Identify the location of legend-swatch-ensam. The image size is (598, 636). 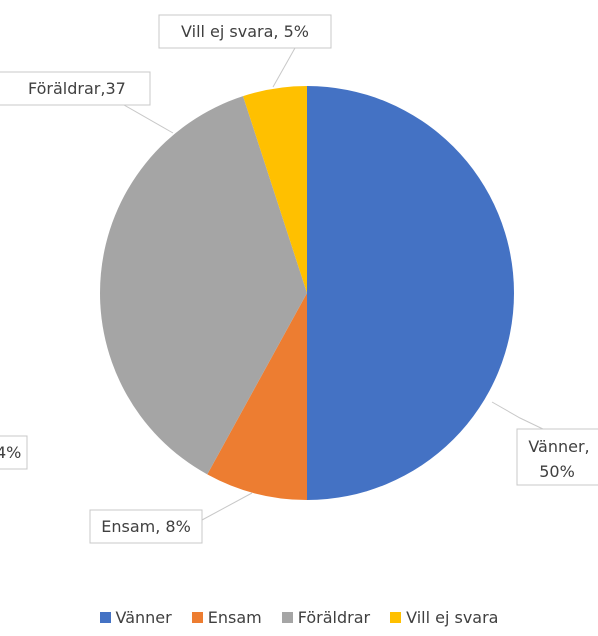
(197, 617).